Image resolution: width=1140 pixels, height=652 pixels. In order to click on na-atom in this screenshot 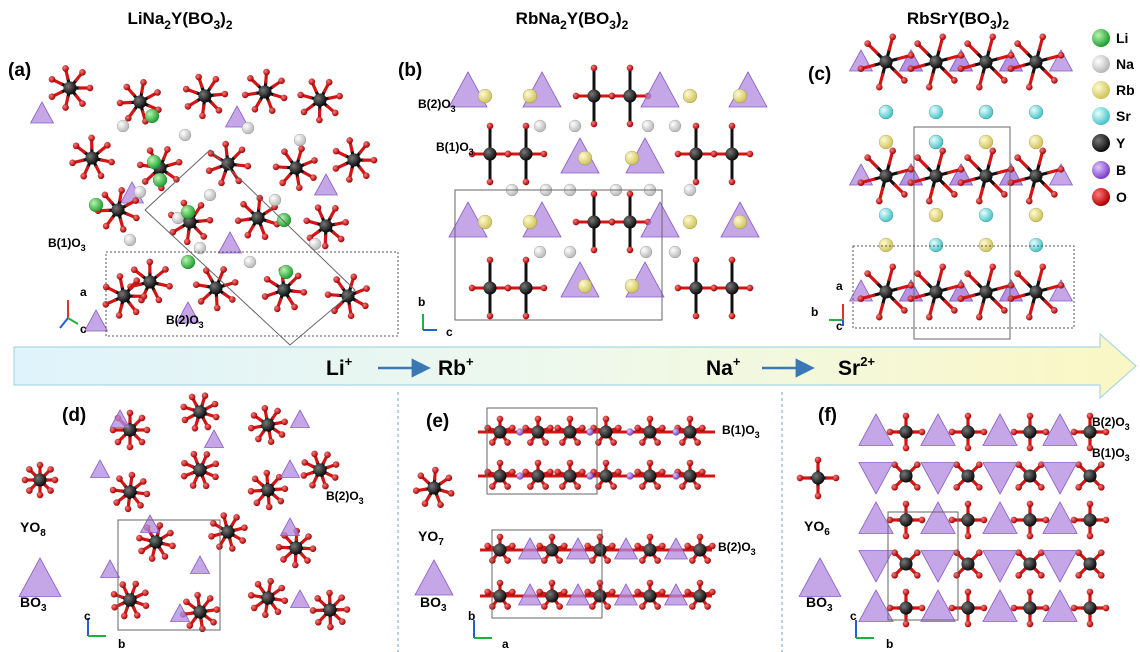, I will do `click(130, 240)`.